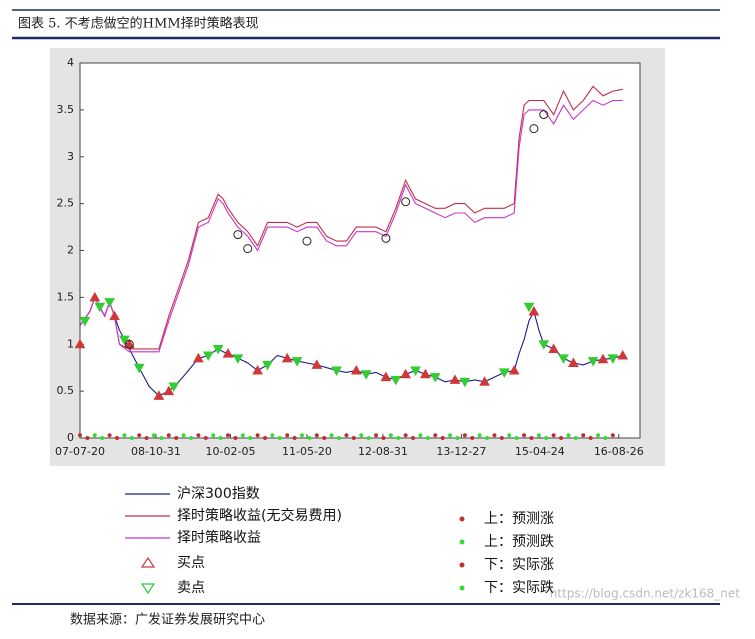 The height and width of the screenshot is (639, 755). What do you see at coordinates (156, 451) in the screenshot?
I see `x-tick-label: 08-10-31` at bounding box center [156, 451].